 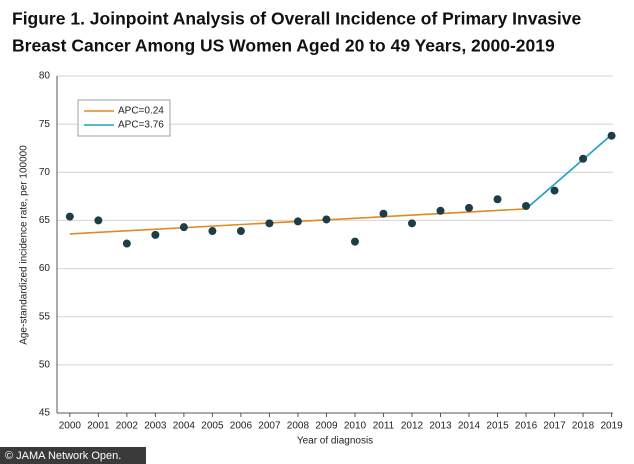 What do you see at coordinates (63, 456) in the screenshot?
I see `source: © JAMA Network Open.` at bounding box center [63, 456].